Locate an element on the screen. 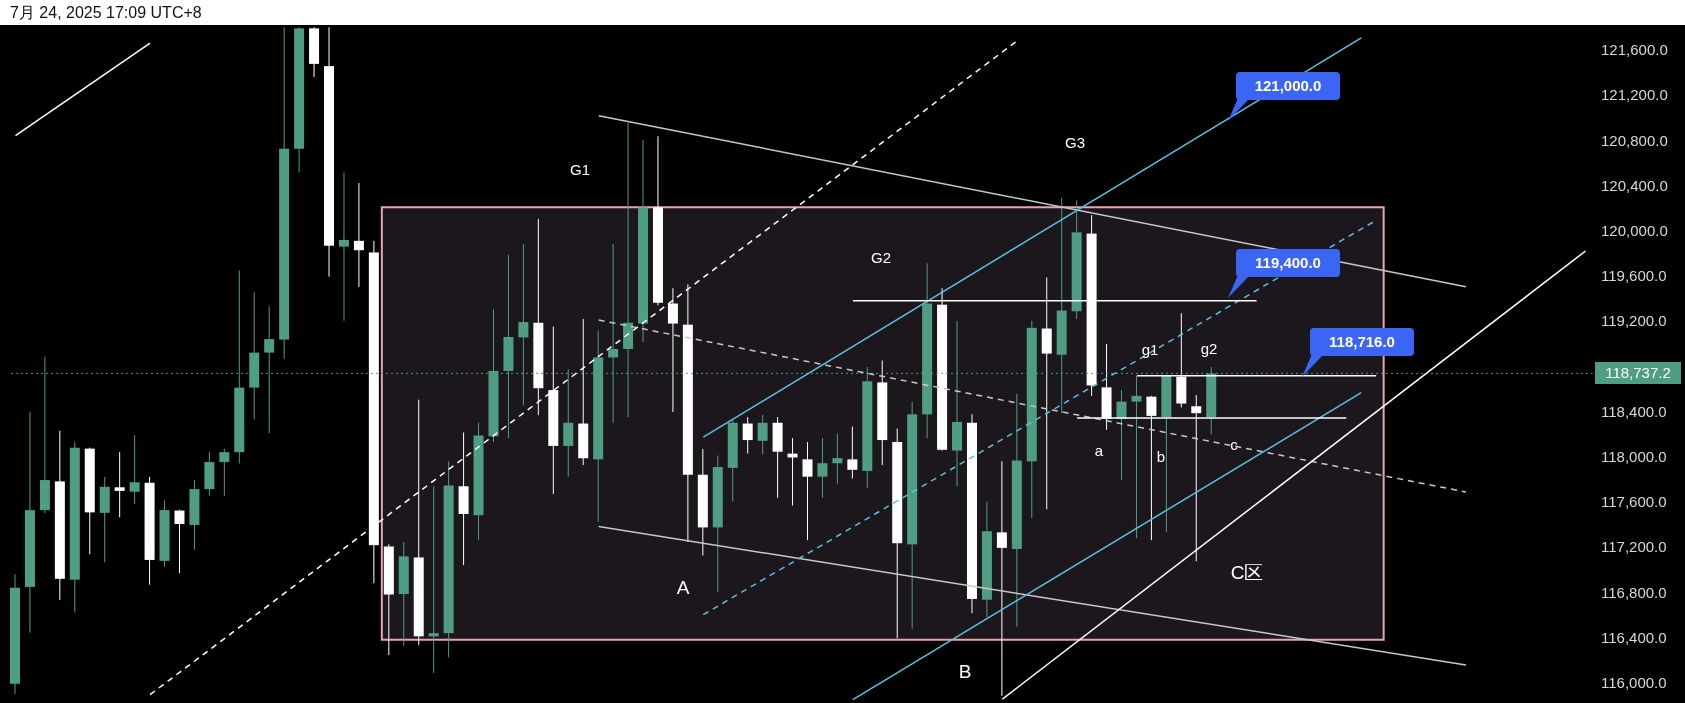 The width and height of the screenshot is (1685, 703). y-tick-label: 117,200.0 is located at coordinates (1634, 547).